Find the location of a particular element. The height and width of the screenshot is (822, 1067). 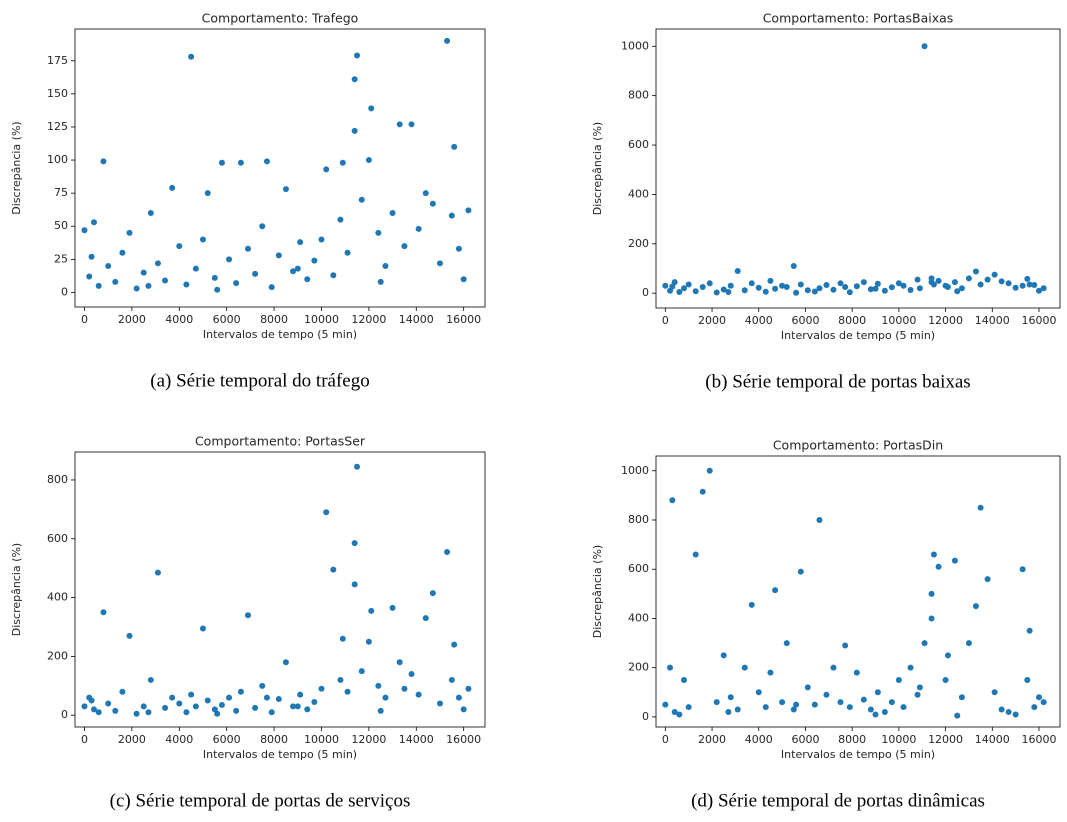

x-tick-label: 12000 is located at coordinates (368, 739).